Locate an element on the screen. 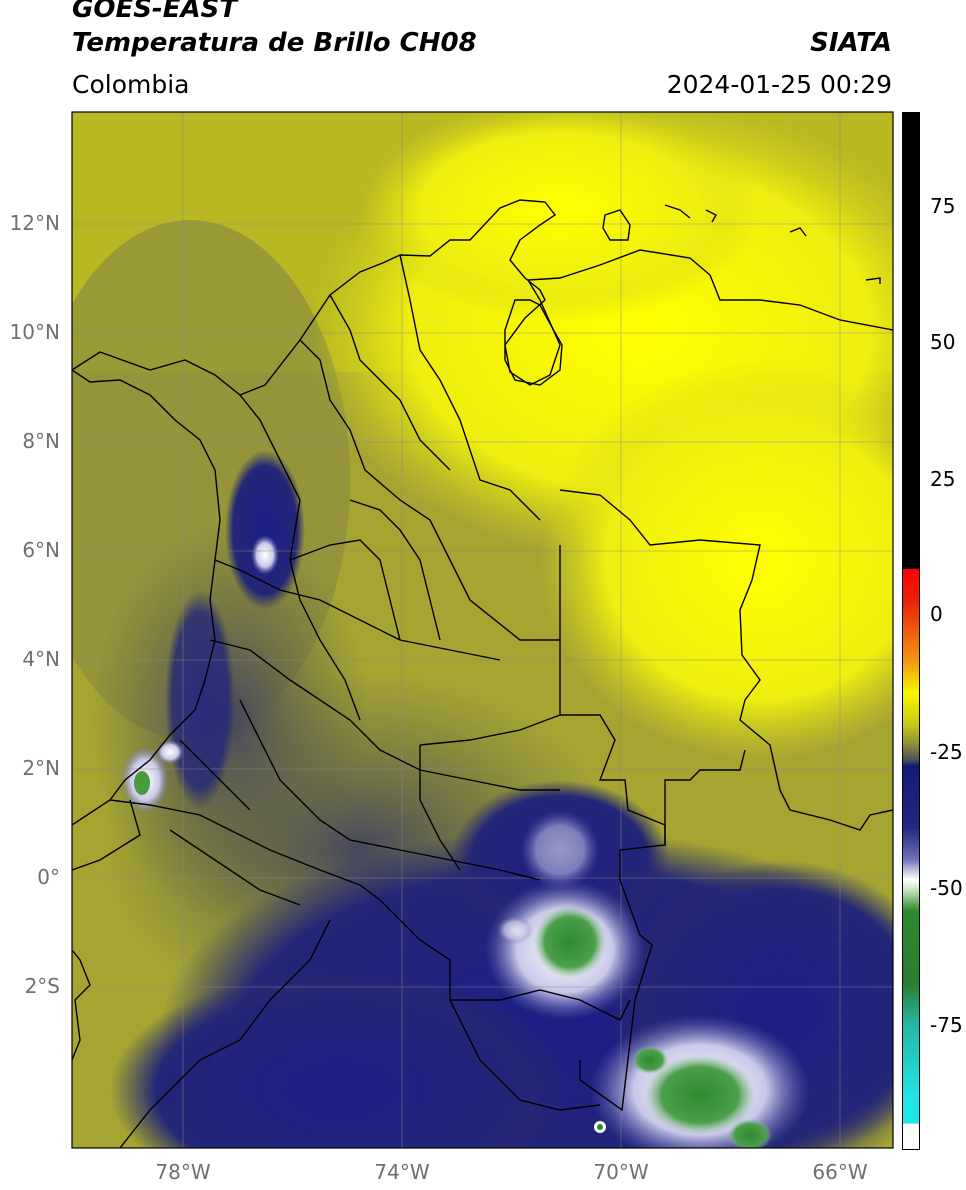 This screenshot has height=1190, width=966. lon-label-74w: 74°W is located at coordinates (402, 1172).